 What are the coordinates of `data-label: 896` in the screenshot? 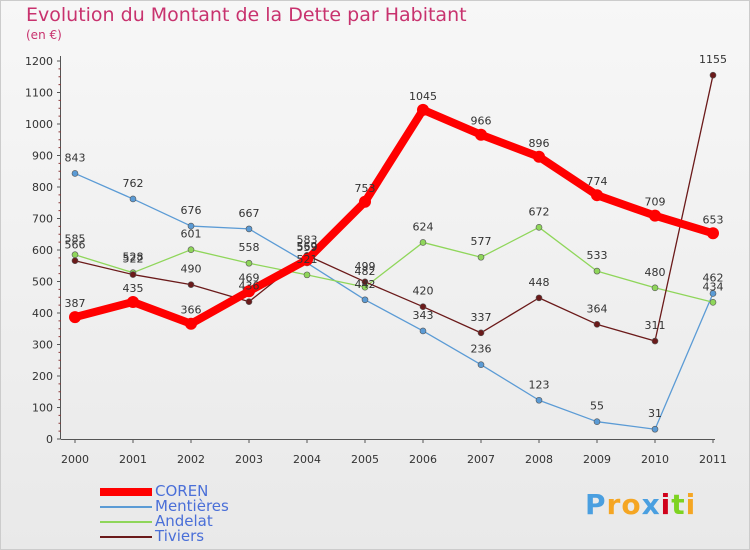 It's located at (539, 143).